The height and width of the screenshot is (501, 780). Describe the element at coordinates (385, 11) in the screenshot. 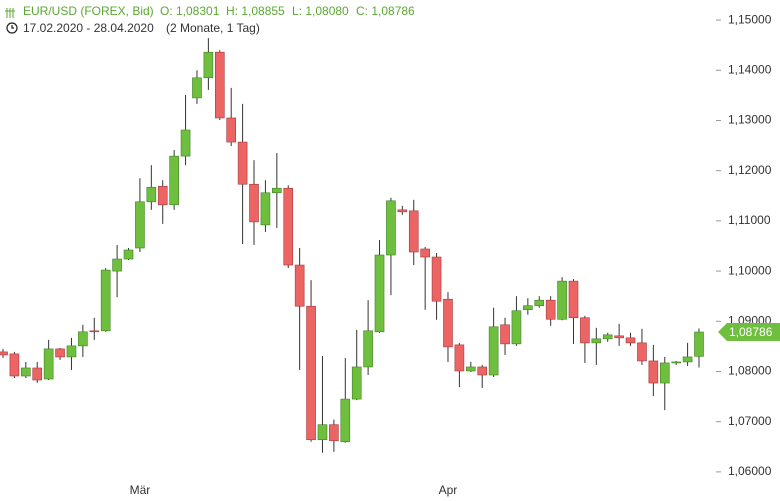

I see `ohlc-label: C: 1,08786` at that location.